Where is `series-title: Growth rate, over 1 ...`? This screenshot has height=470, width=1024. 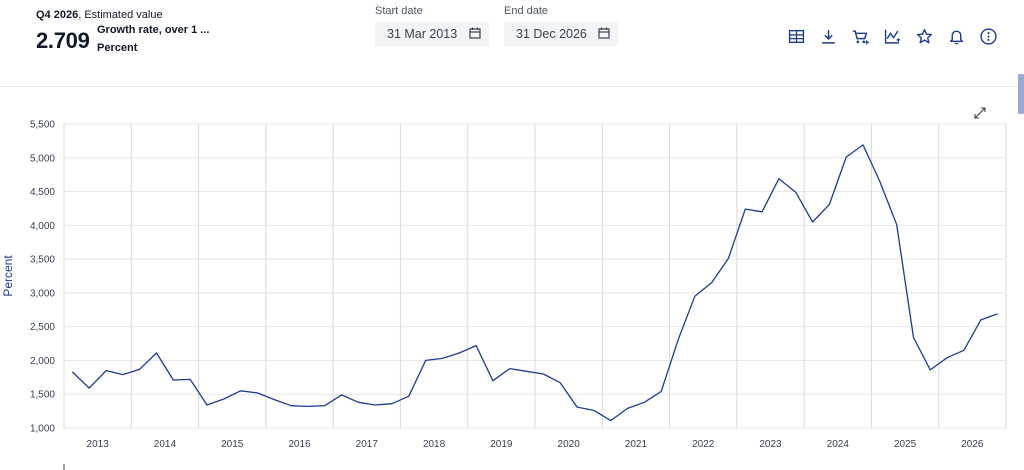
series-title: Growth rate, over 1 ... is located at coordinates (153, 30).